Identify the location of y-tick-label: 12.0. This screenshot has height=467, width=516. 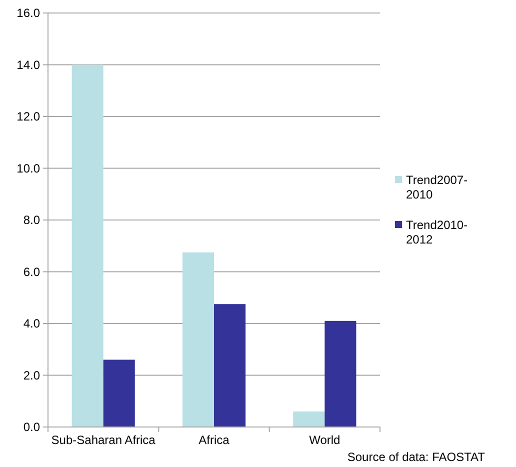
(28, 117).